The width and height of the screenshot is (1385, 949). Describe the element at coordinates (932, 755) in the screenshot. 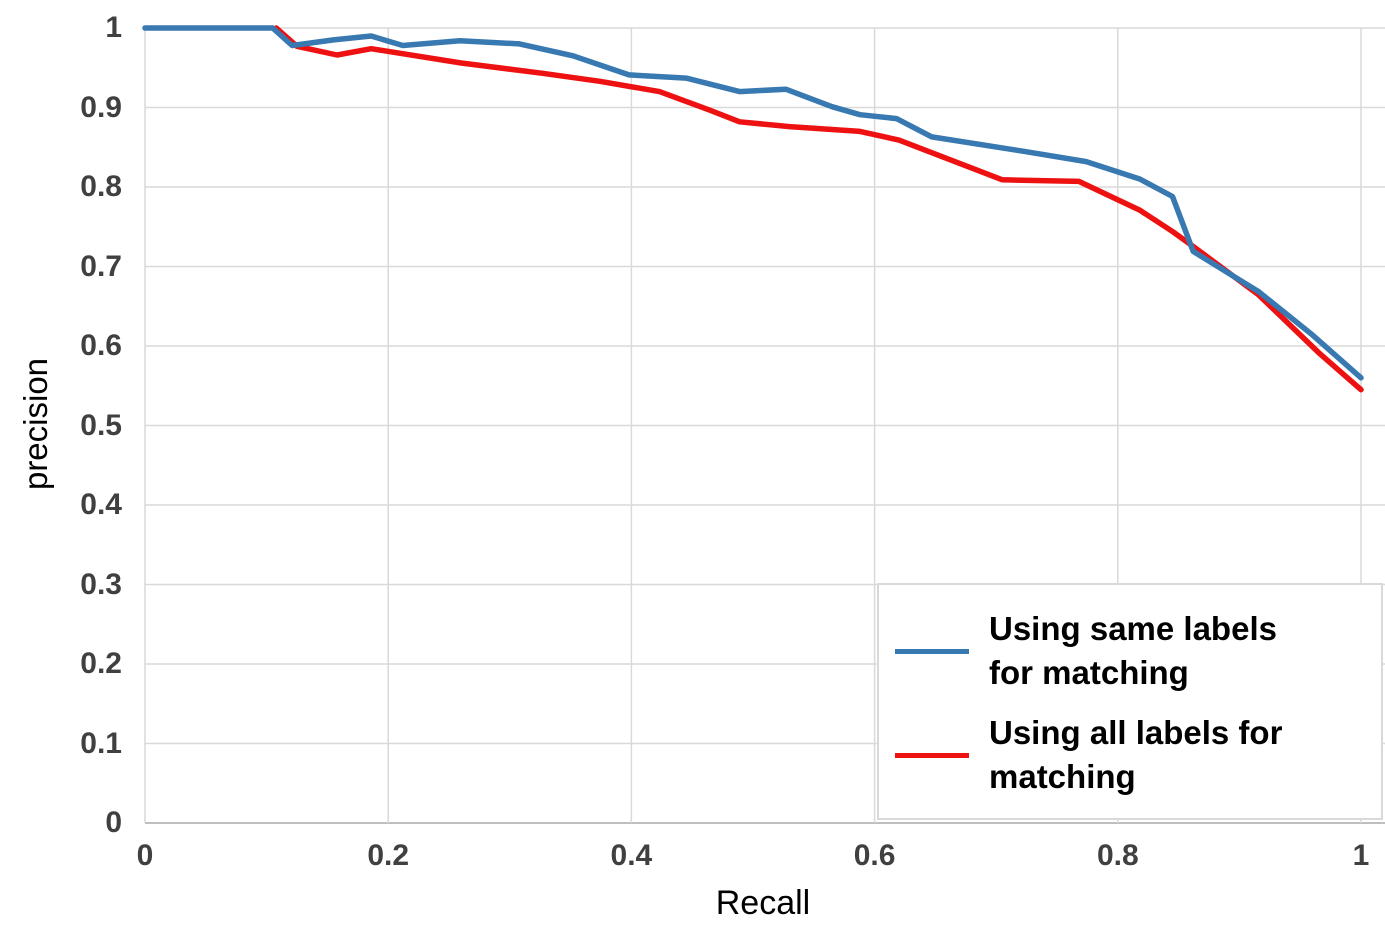

I see `legend-swatch-red-line` at that location.